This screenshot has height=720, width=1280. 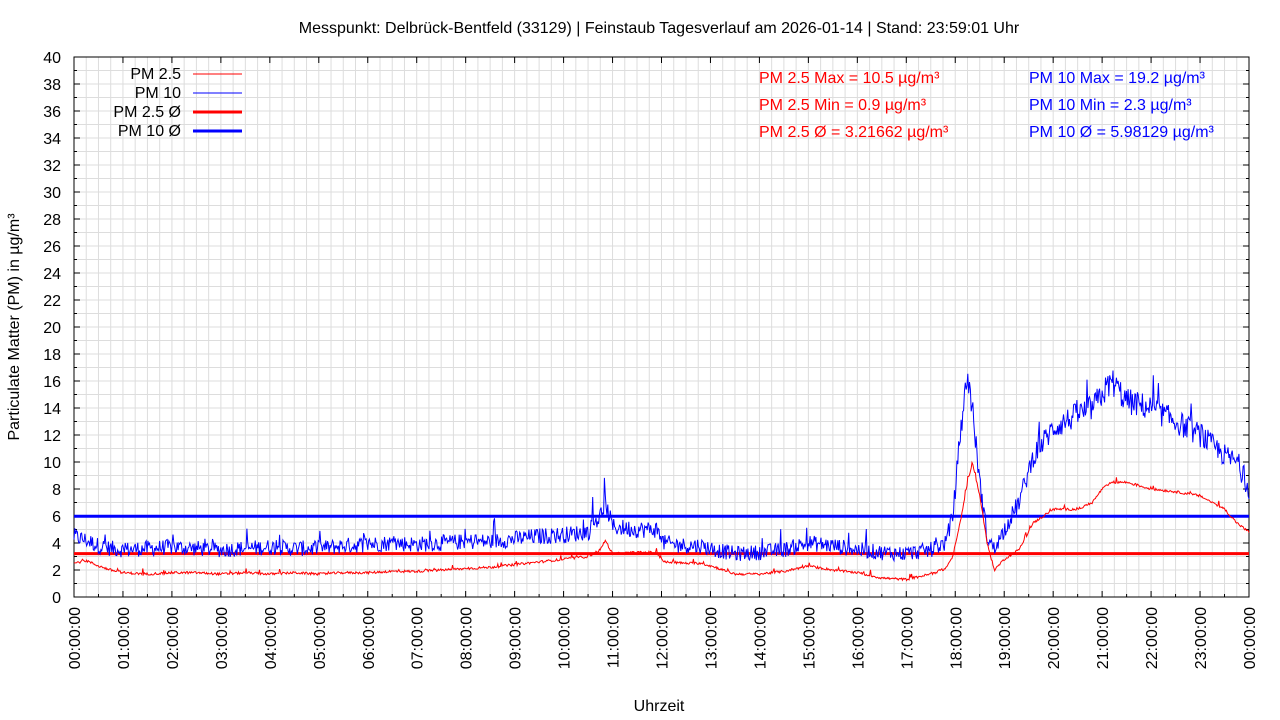 What do you see at coordinates (155, 74) in the screenshot?
I see `legend-label: PM 2.5` at bounding box center [155, 74].